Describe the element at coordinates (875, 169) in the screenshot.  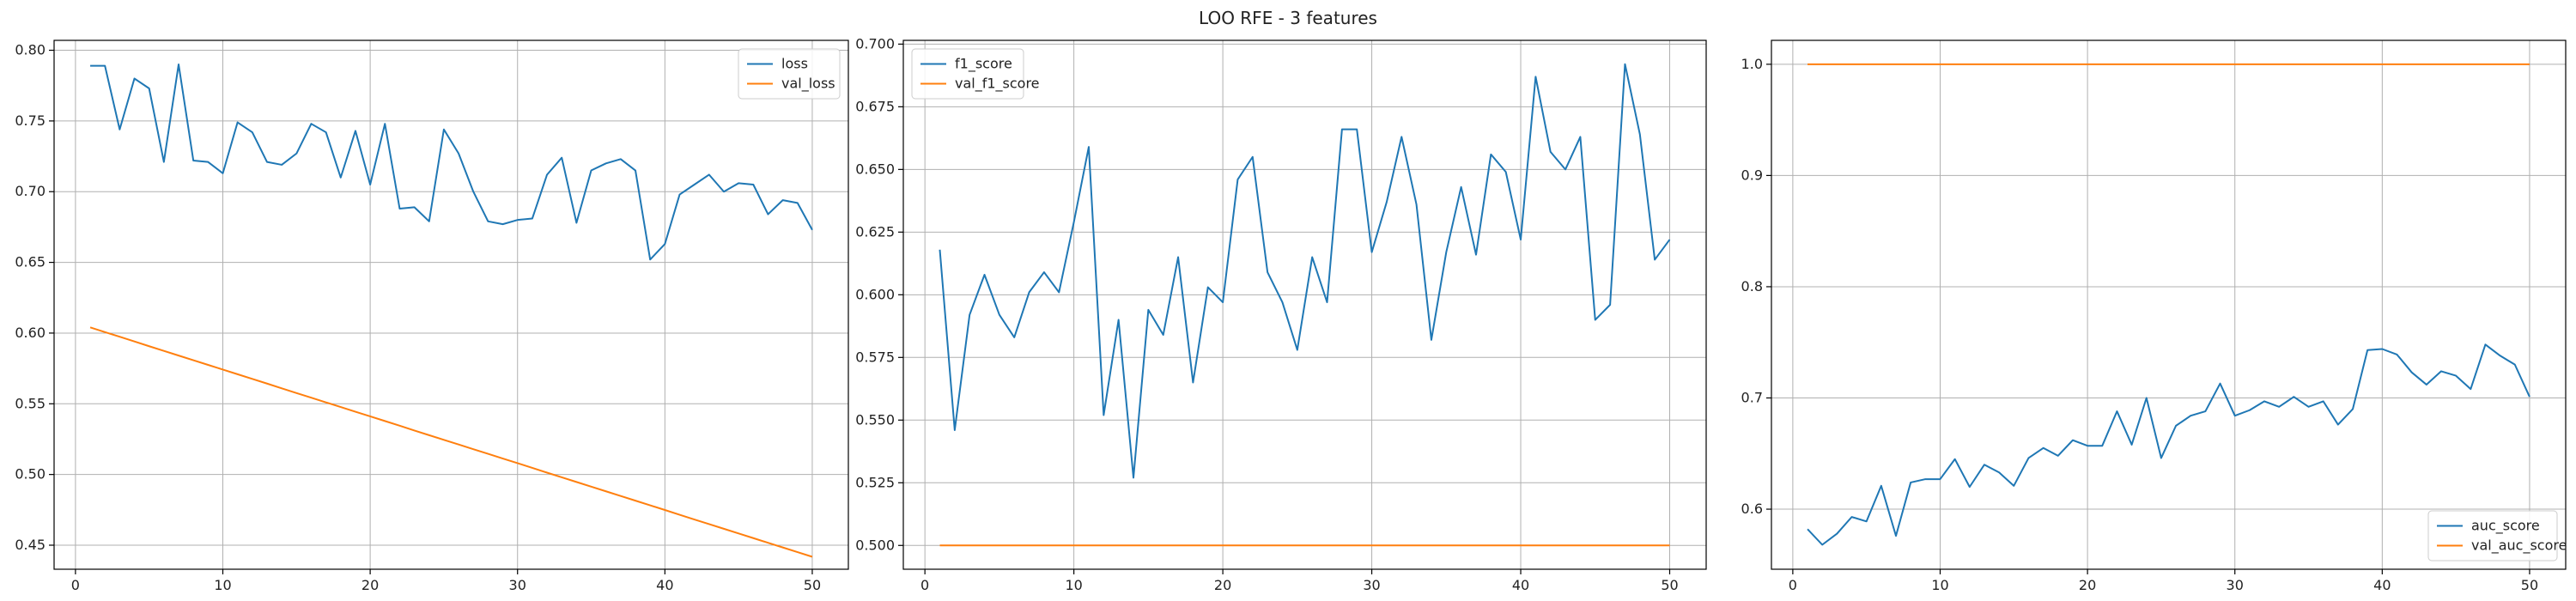
I see `y-tick-label: 0.650` at that location.